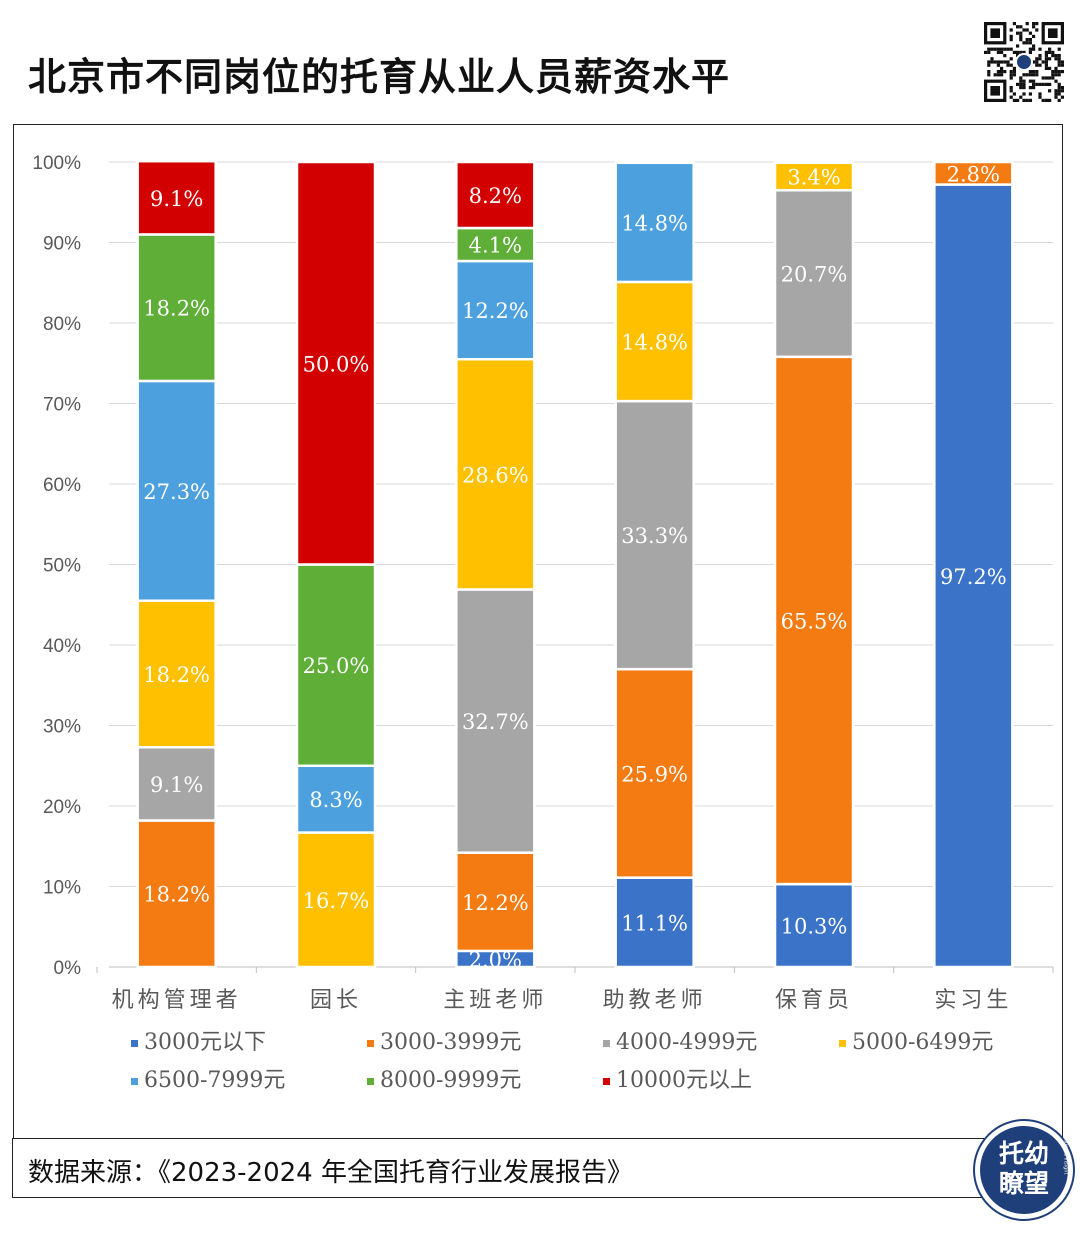  Describe the element at coordinates (56, 163) in the screenshot. I see `y-tick-label: 100%` at that location.